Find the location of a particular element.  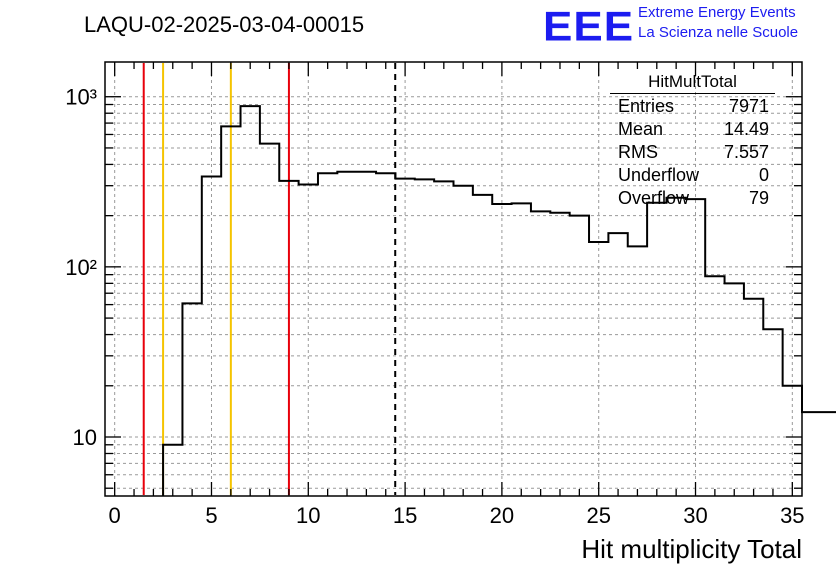

chart-title: LAQU-02-2025-03-04-00015 is located at coordinates (224, 24).